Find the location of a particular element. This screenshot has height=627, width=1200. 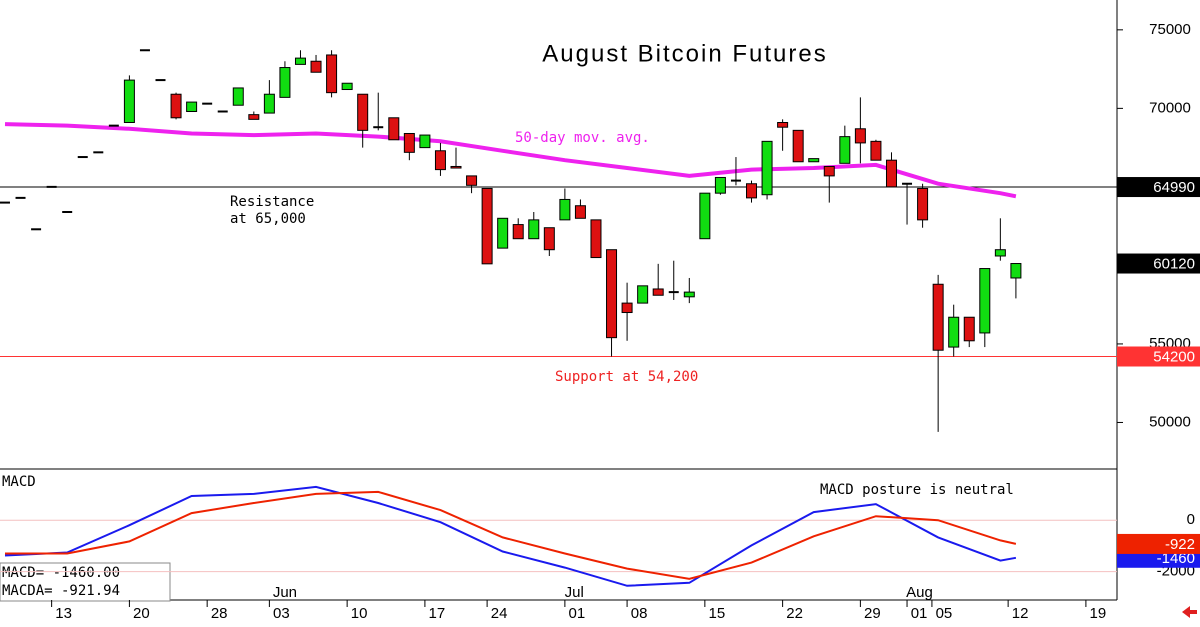

x-tick-label: 29 is located at coordinates (872, 613).